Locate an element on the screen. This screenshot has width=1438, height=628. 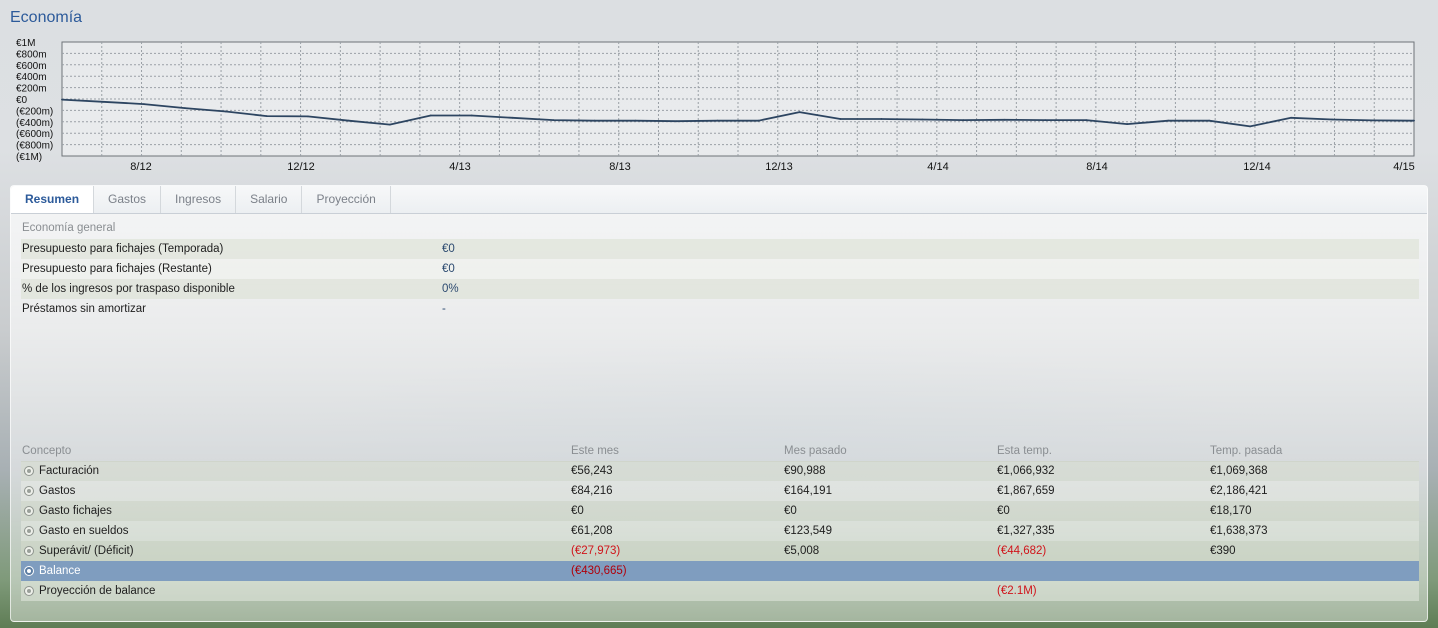
y-tick-label: €0 is located at coordinates (22, 100).